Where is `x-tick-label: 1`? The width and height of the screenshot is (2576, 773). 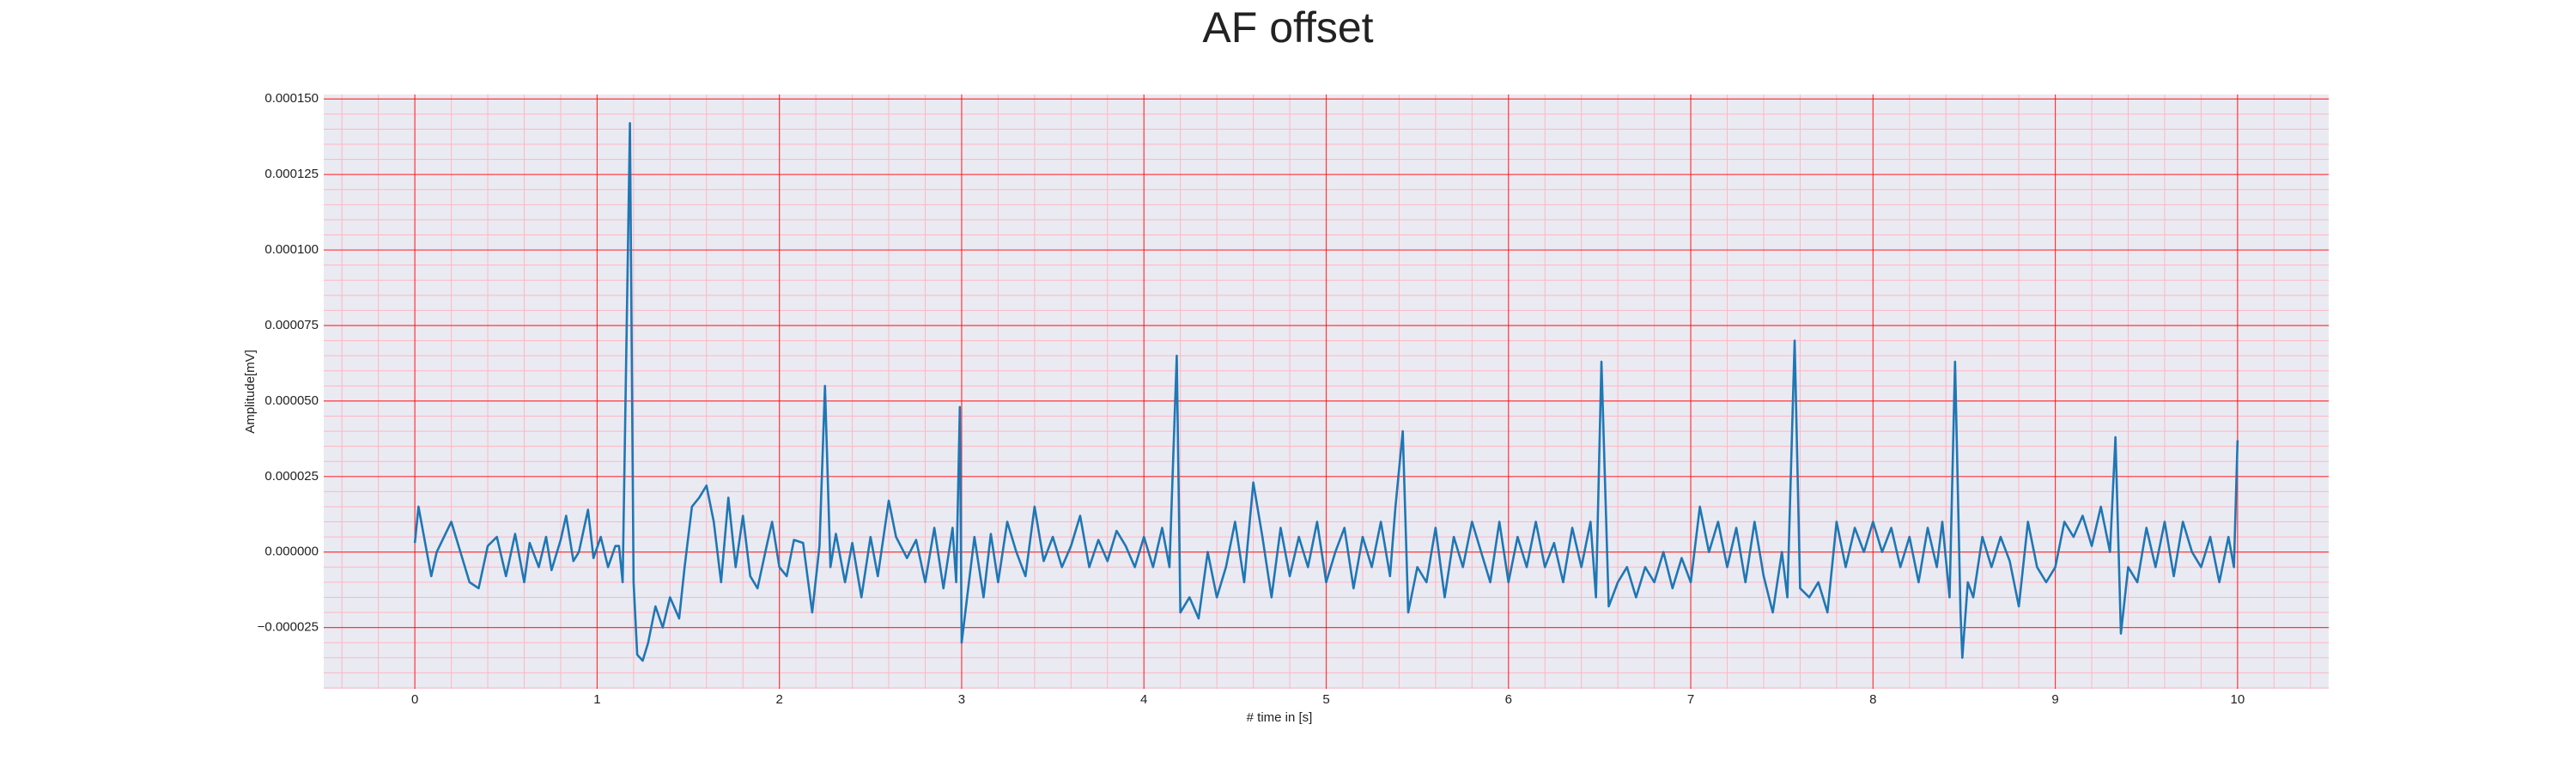 x-tick-label: 1 is located at coordinates (596, 699).